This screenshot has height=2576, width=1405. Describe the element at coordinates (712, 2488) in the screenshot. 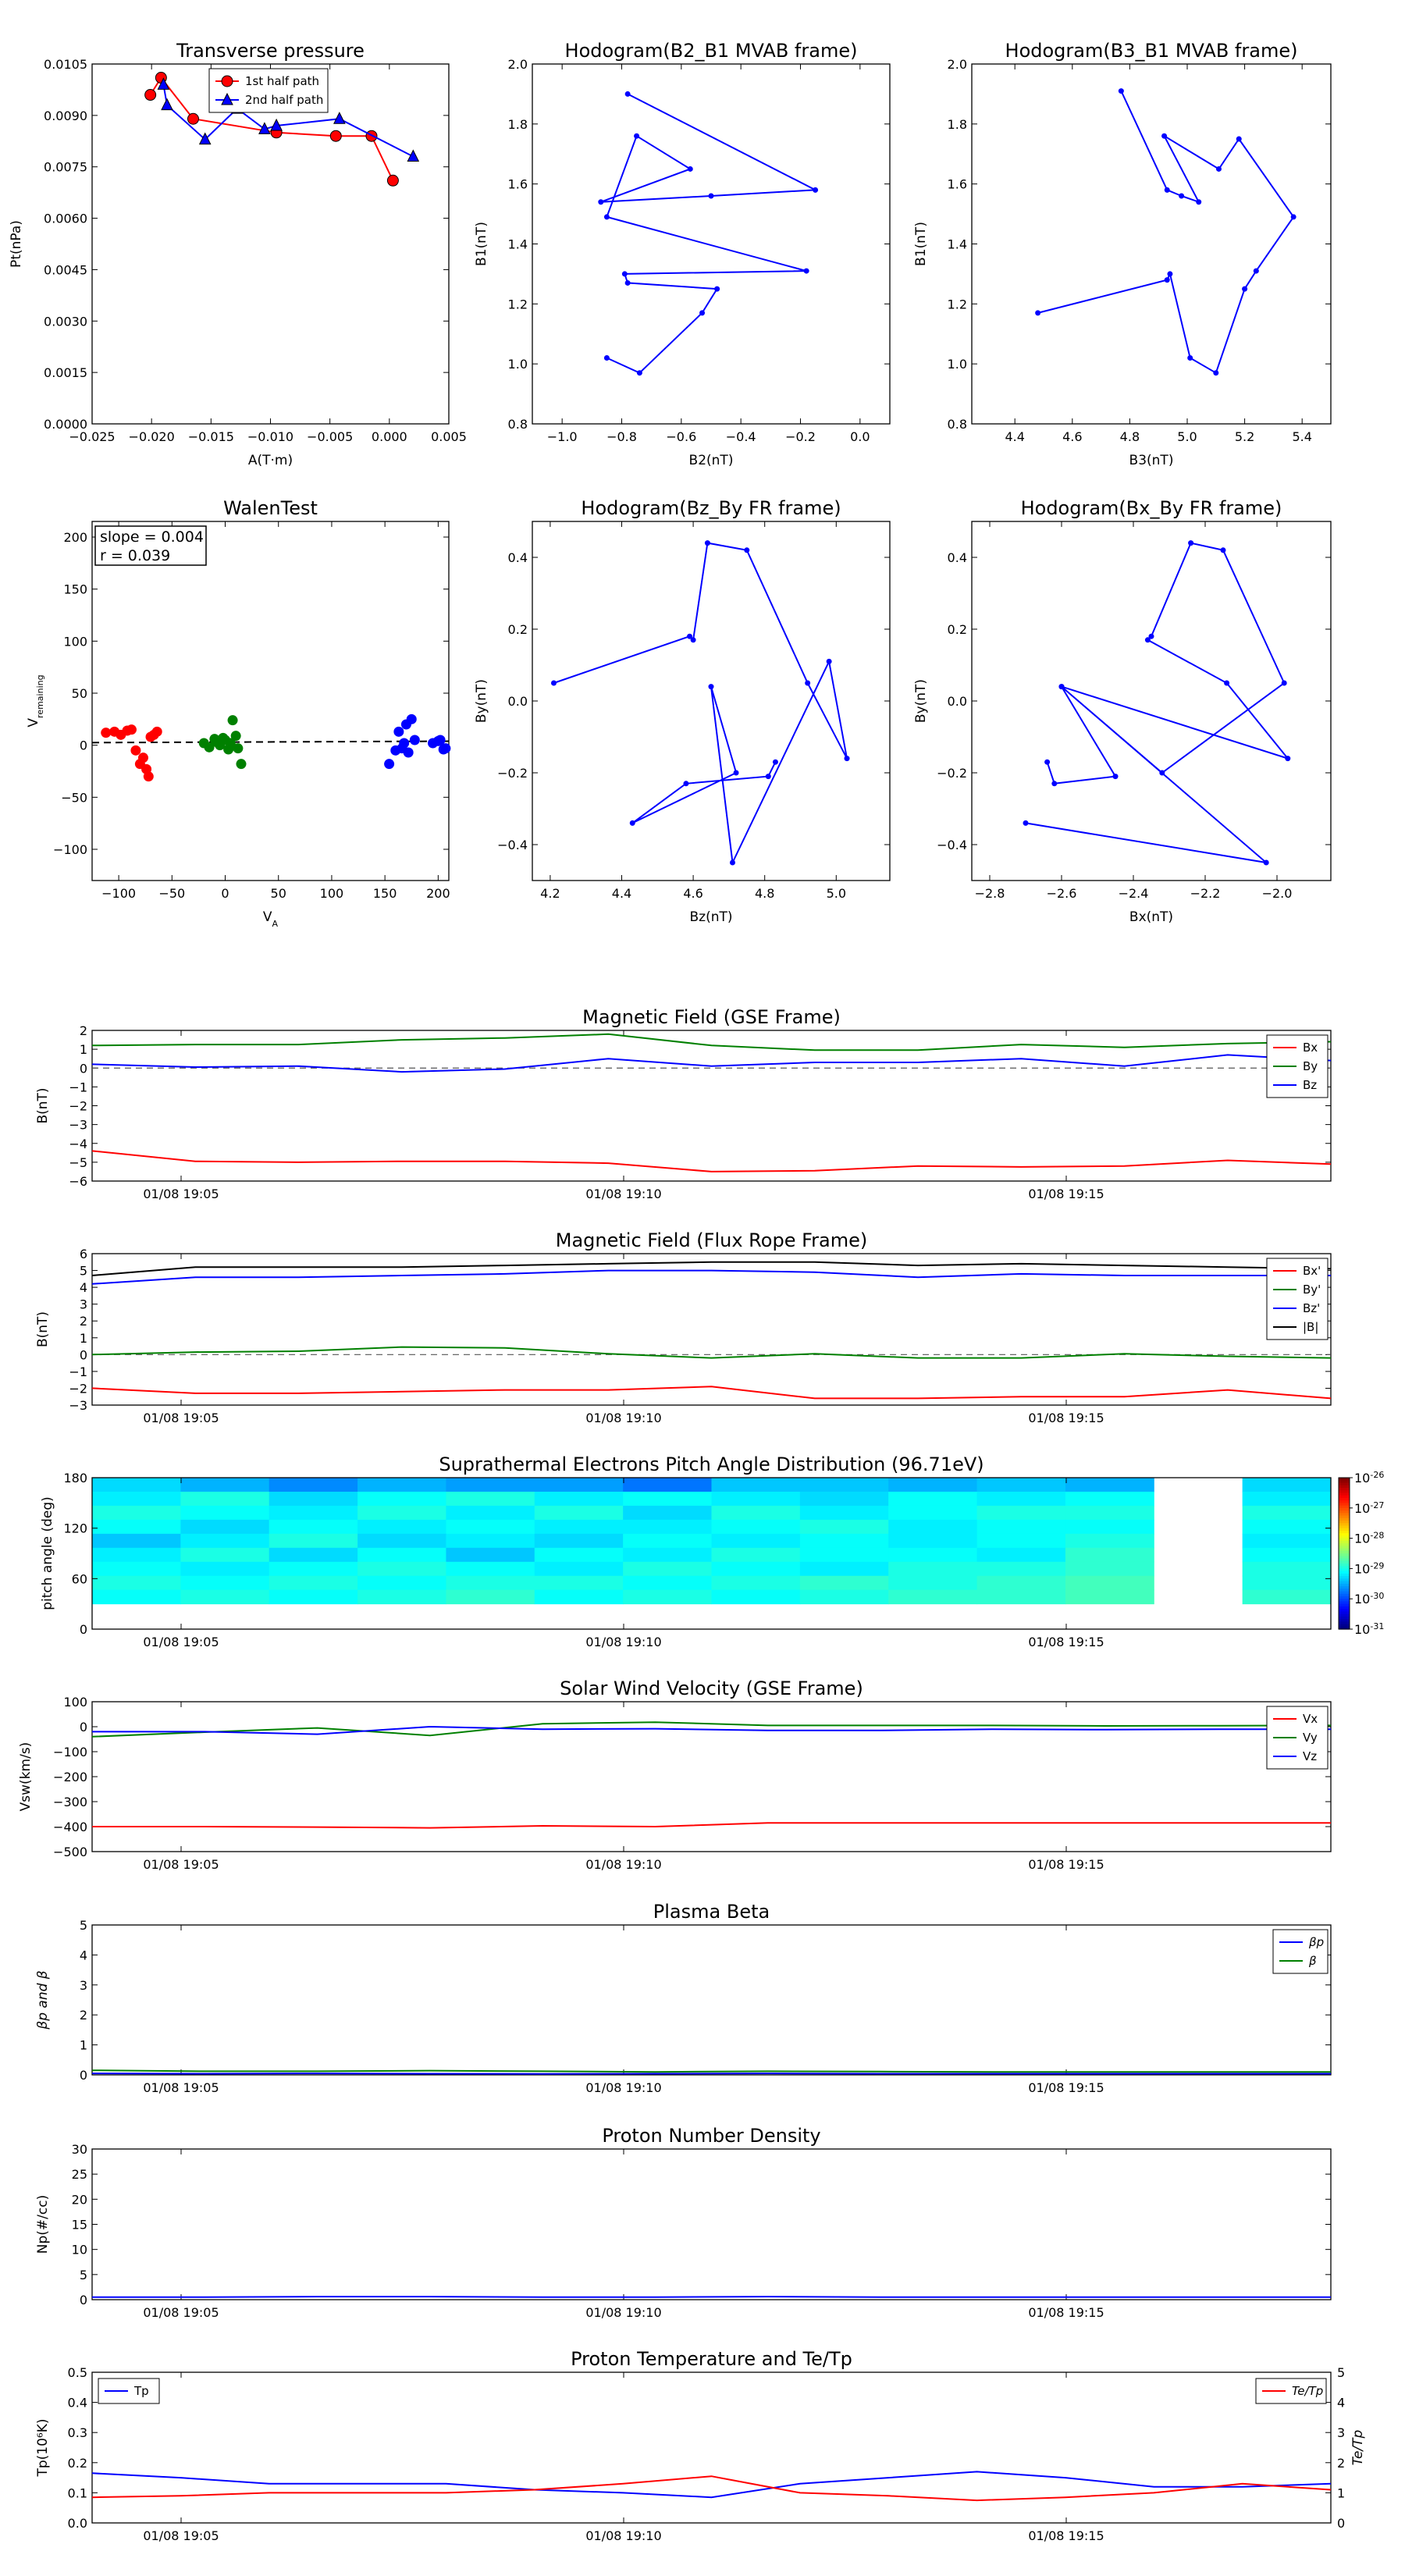

I see `series-line-Te/Tp` at that location.